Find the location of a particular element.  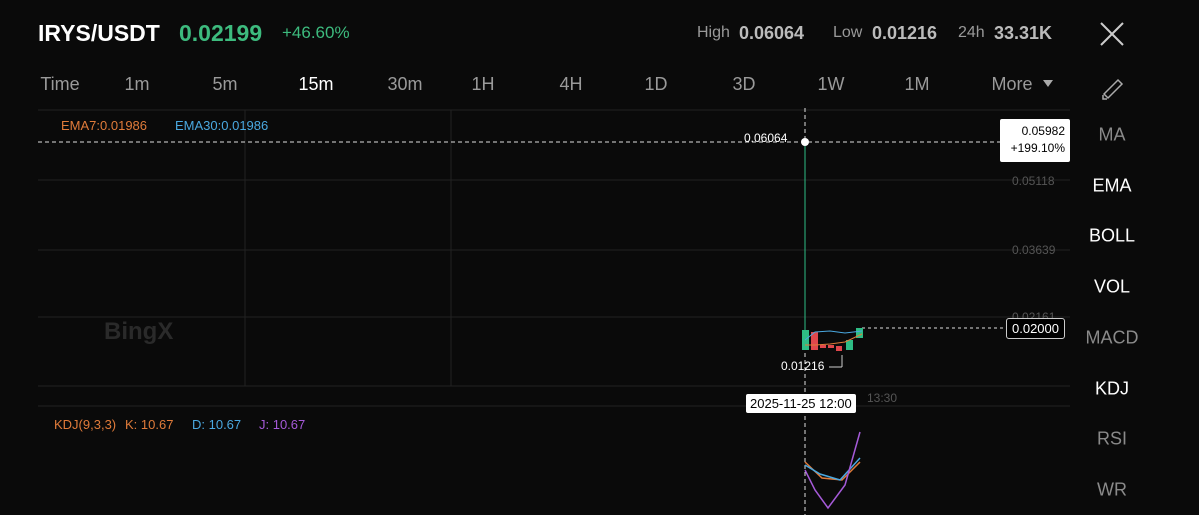

interval-tab: 3D is located at coordinates (744, 84).